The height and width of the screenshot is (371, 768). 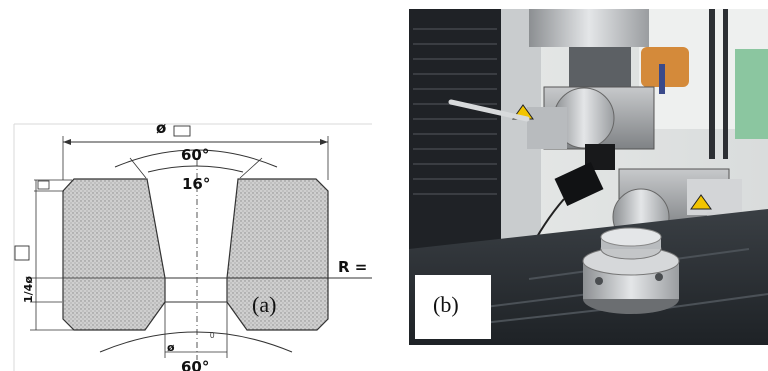 I want to click on panel-b-label-box, so click(x=453, y=307).